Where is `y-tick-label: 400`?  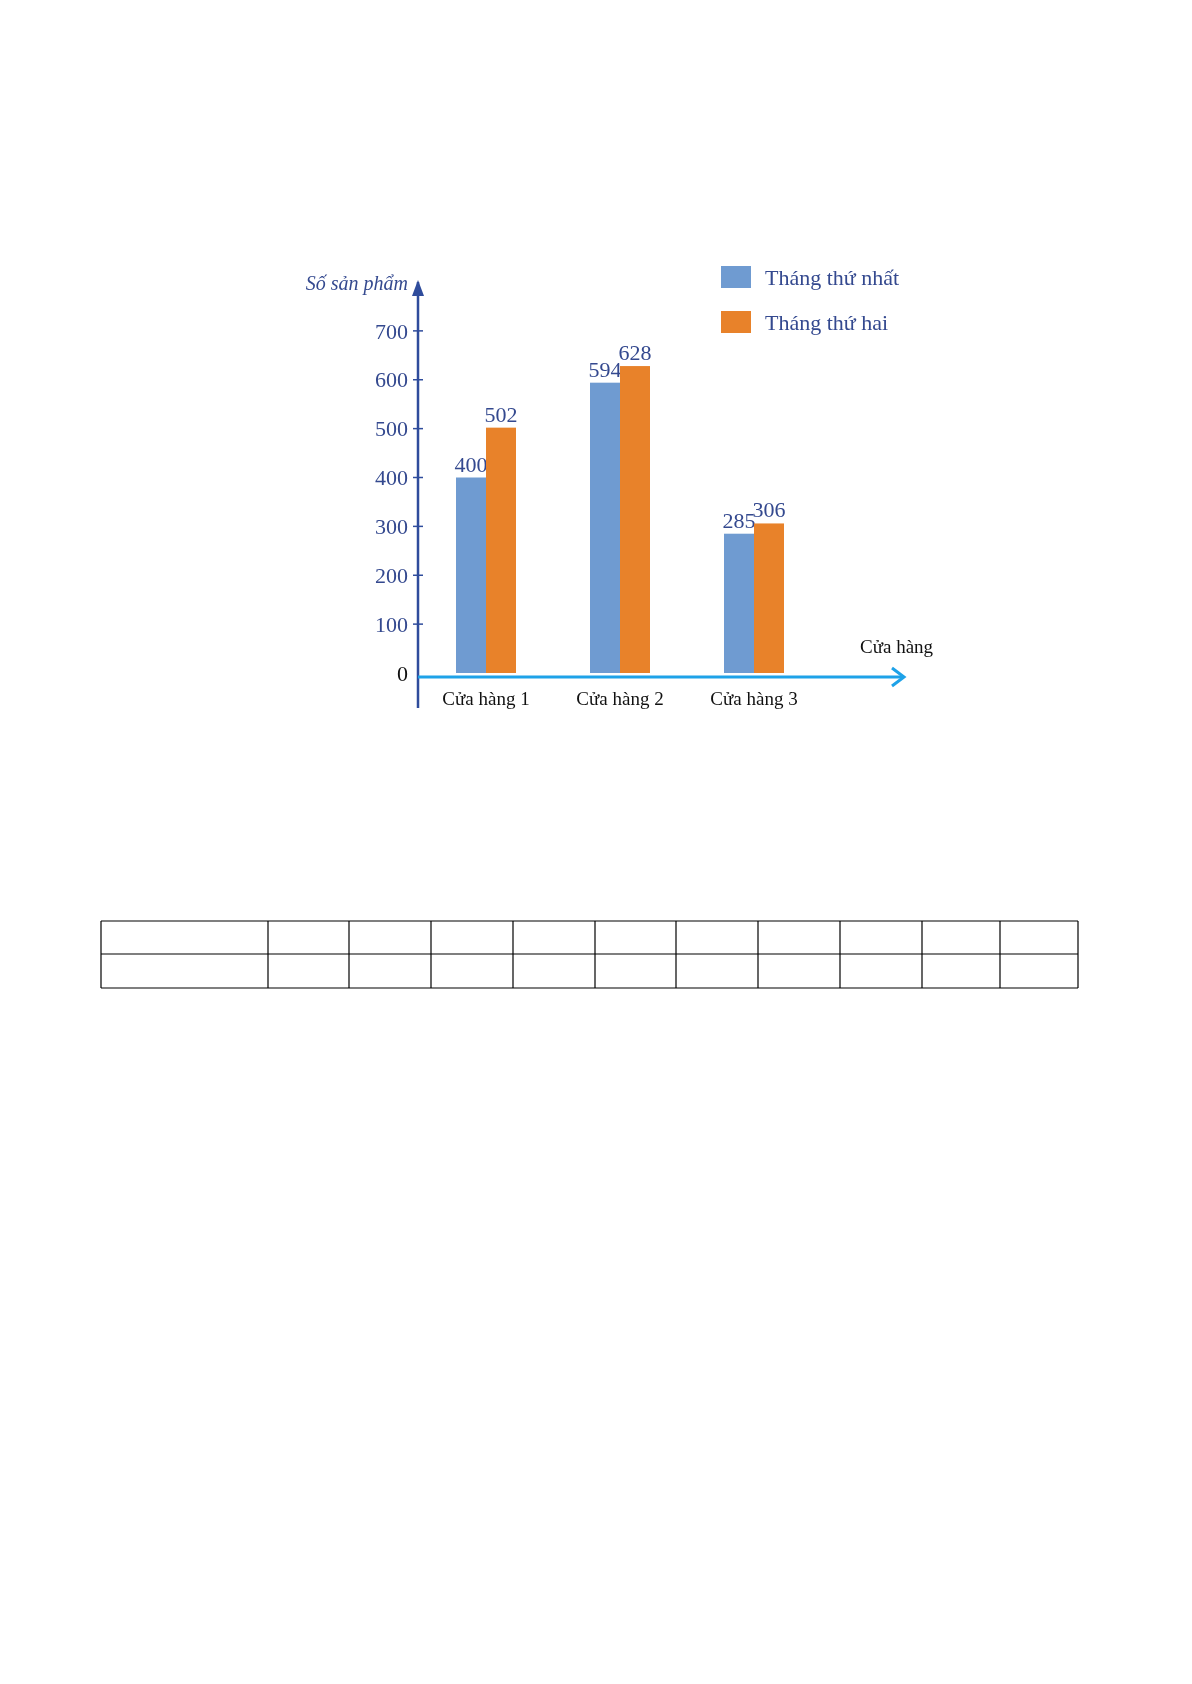
y-tick-label: 400 is located at coordinates (391, 478).